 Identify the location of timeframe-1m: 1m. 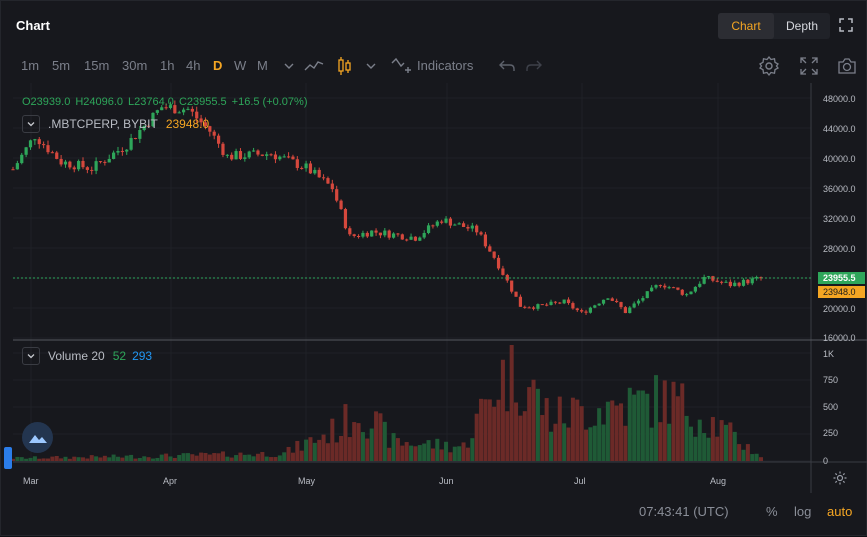
(30, 65).